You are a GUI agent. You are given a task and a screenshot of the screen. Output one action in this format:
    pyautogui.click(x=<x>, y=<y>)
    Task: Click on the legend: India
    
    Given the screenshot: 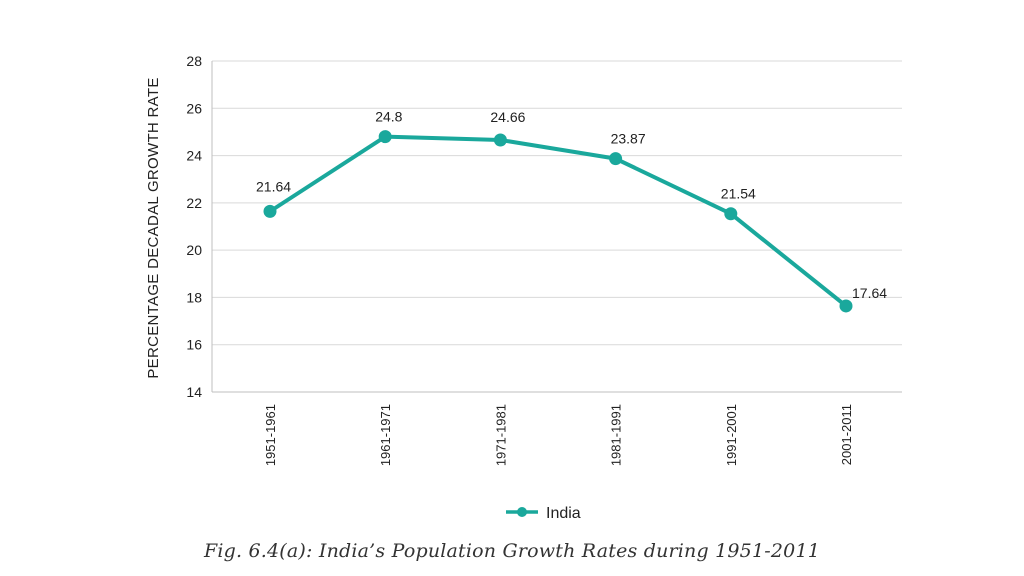 What is the action you would take?
    pyautogui.click(x=543, y=513)
    